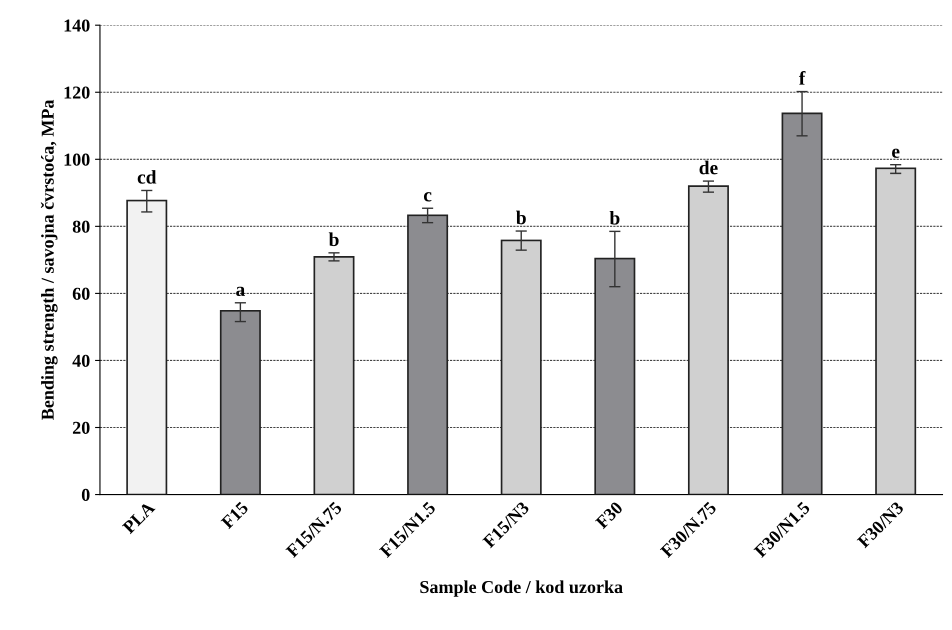 The height and width of the screenshot is (630, 952). What do you see at coordinates (521, 588) in the screenshot?
I see `x-axis-title: Sample Code / kod uzorka` at bounding box center [521, 588].